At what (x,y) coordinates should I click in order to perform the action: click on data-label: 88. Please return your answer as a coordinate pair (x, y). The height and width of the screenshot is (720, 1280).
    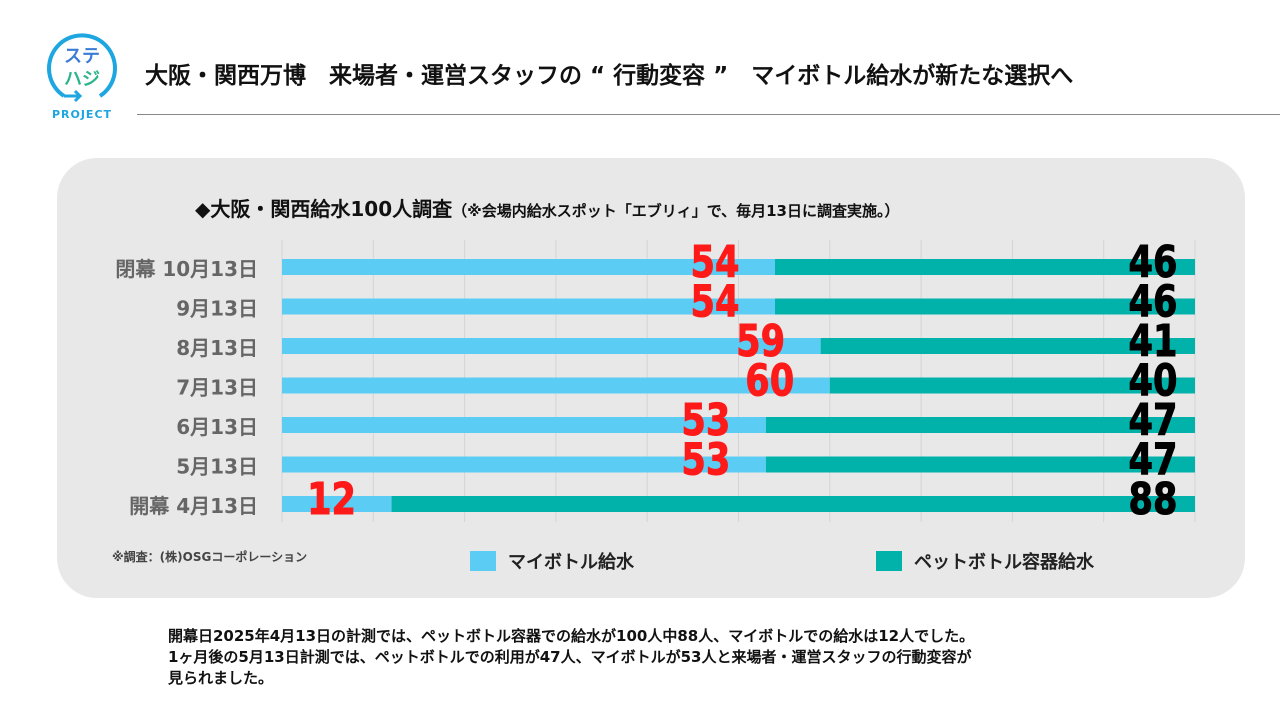
    Looking at the image, I should click on (1153, 499).